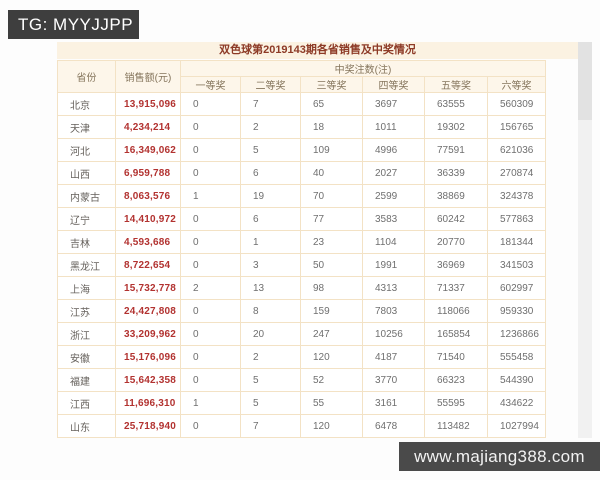 The height and width of the screenshot is (480, 600). Describe the element at coordinates (331, 334) in the screenshot. I see `cell-prize-count: 247` at that location.